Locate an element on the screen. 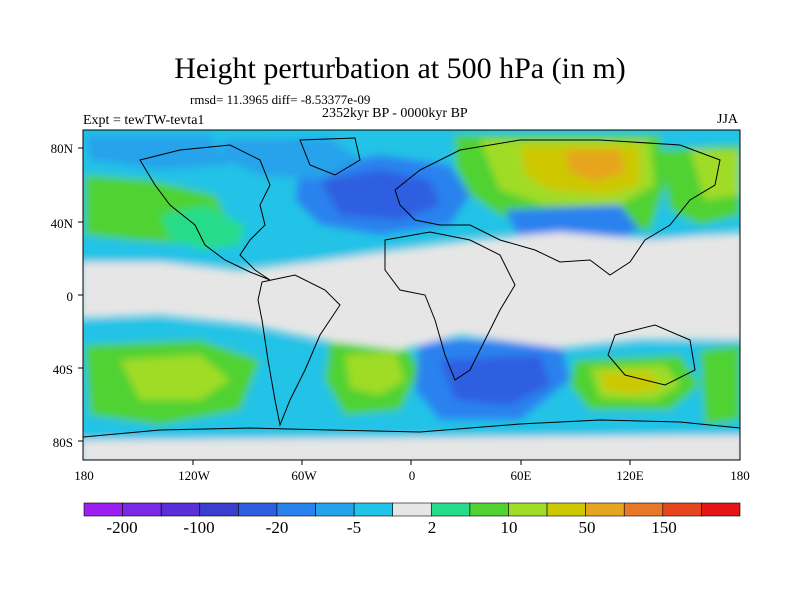  period-text: 2352kyr BP - 0000kyr BP is located at coordinates (395, 113).